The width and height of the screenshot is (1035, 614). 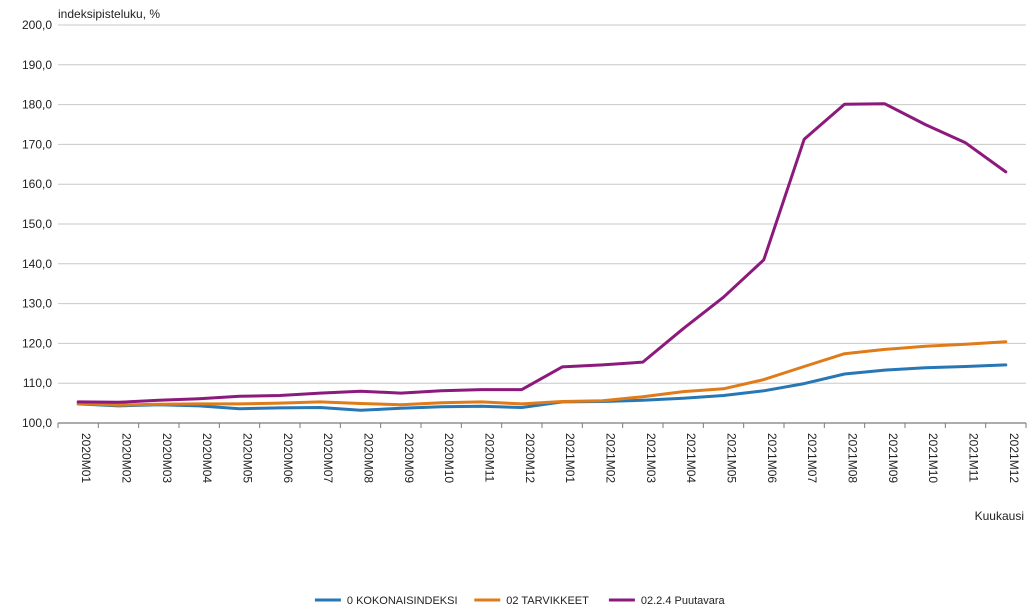 What do you see at coordinates (127, 458) in the screenshot?
I see `x-tick-label: 2020M02` at bounding box center [127, 458].